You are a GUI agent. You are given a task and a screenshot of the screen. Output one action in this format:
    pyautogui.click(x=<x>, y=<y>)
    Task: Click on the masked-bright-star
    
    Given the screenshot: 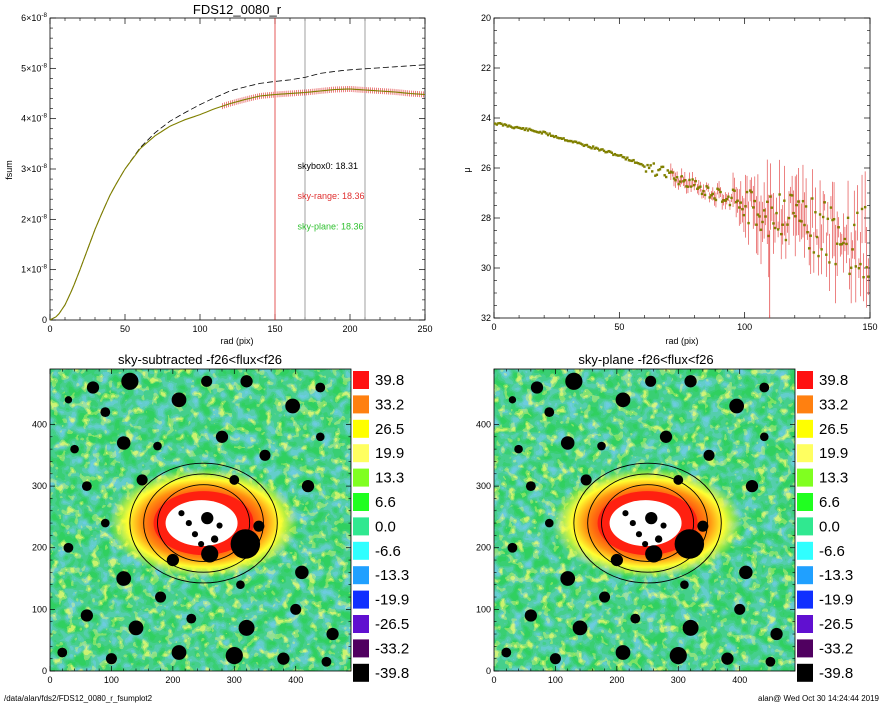 What is the action you would take?
    pyautogui.click(x=245, y=544)
    